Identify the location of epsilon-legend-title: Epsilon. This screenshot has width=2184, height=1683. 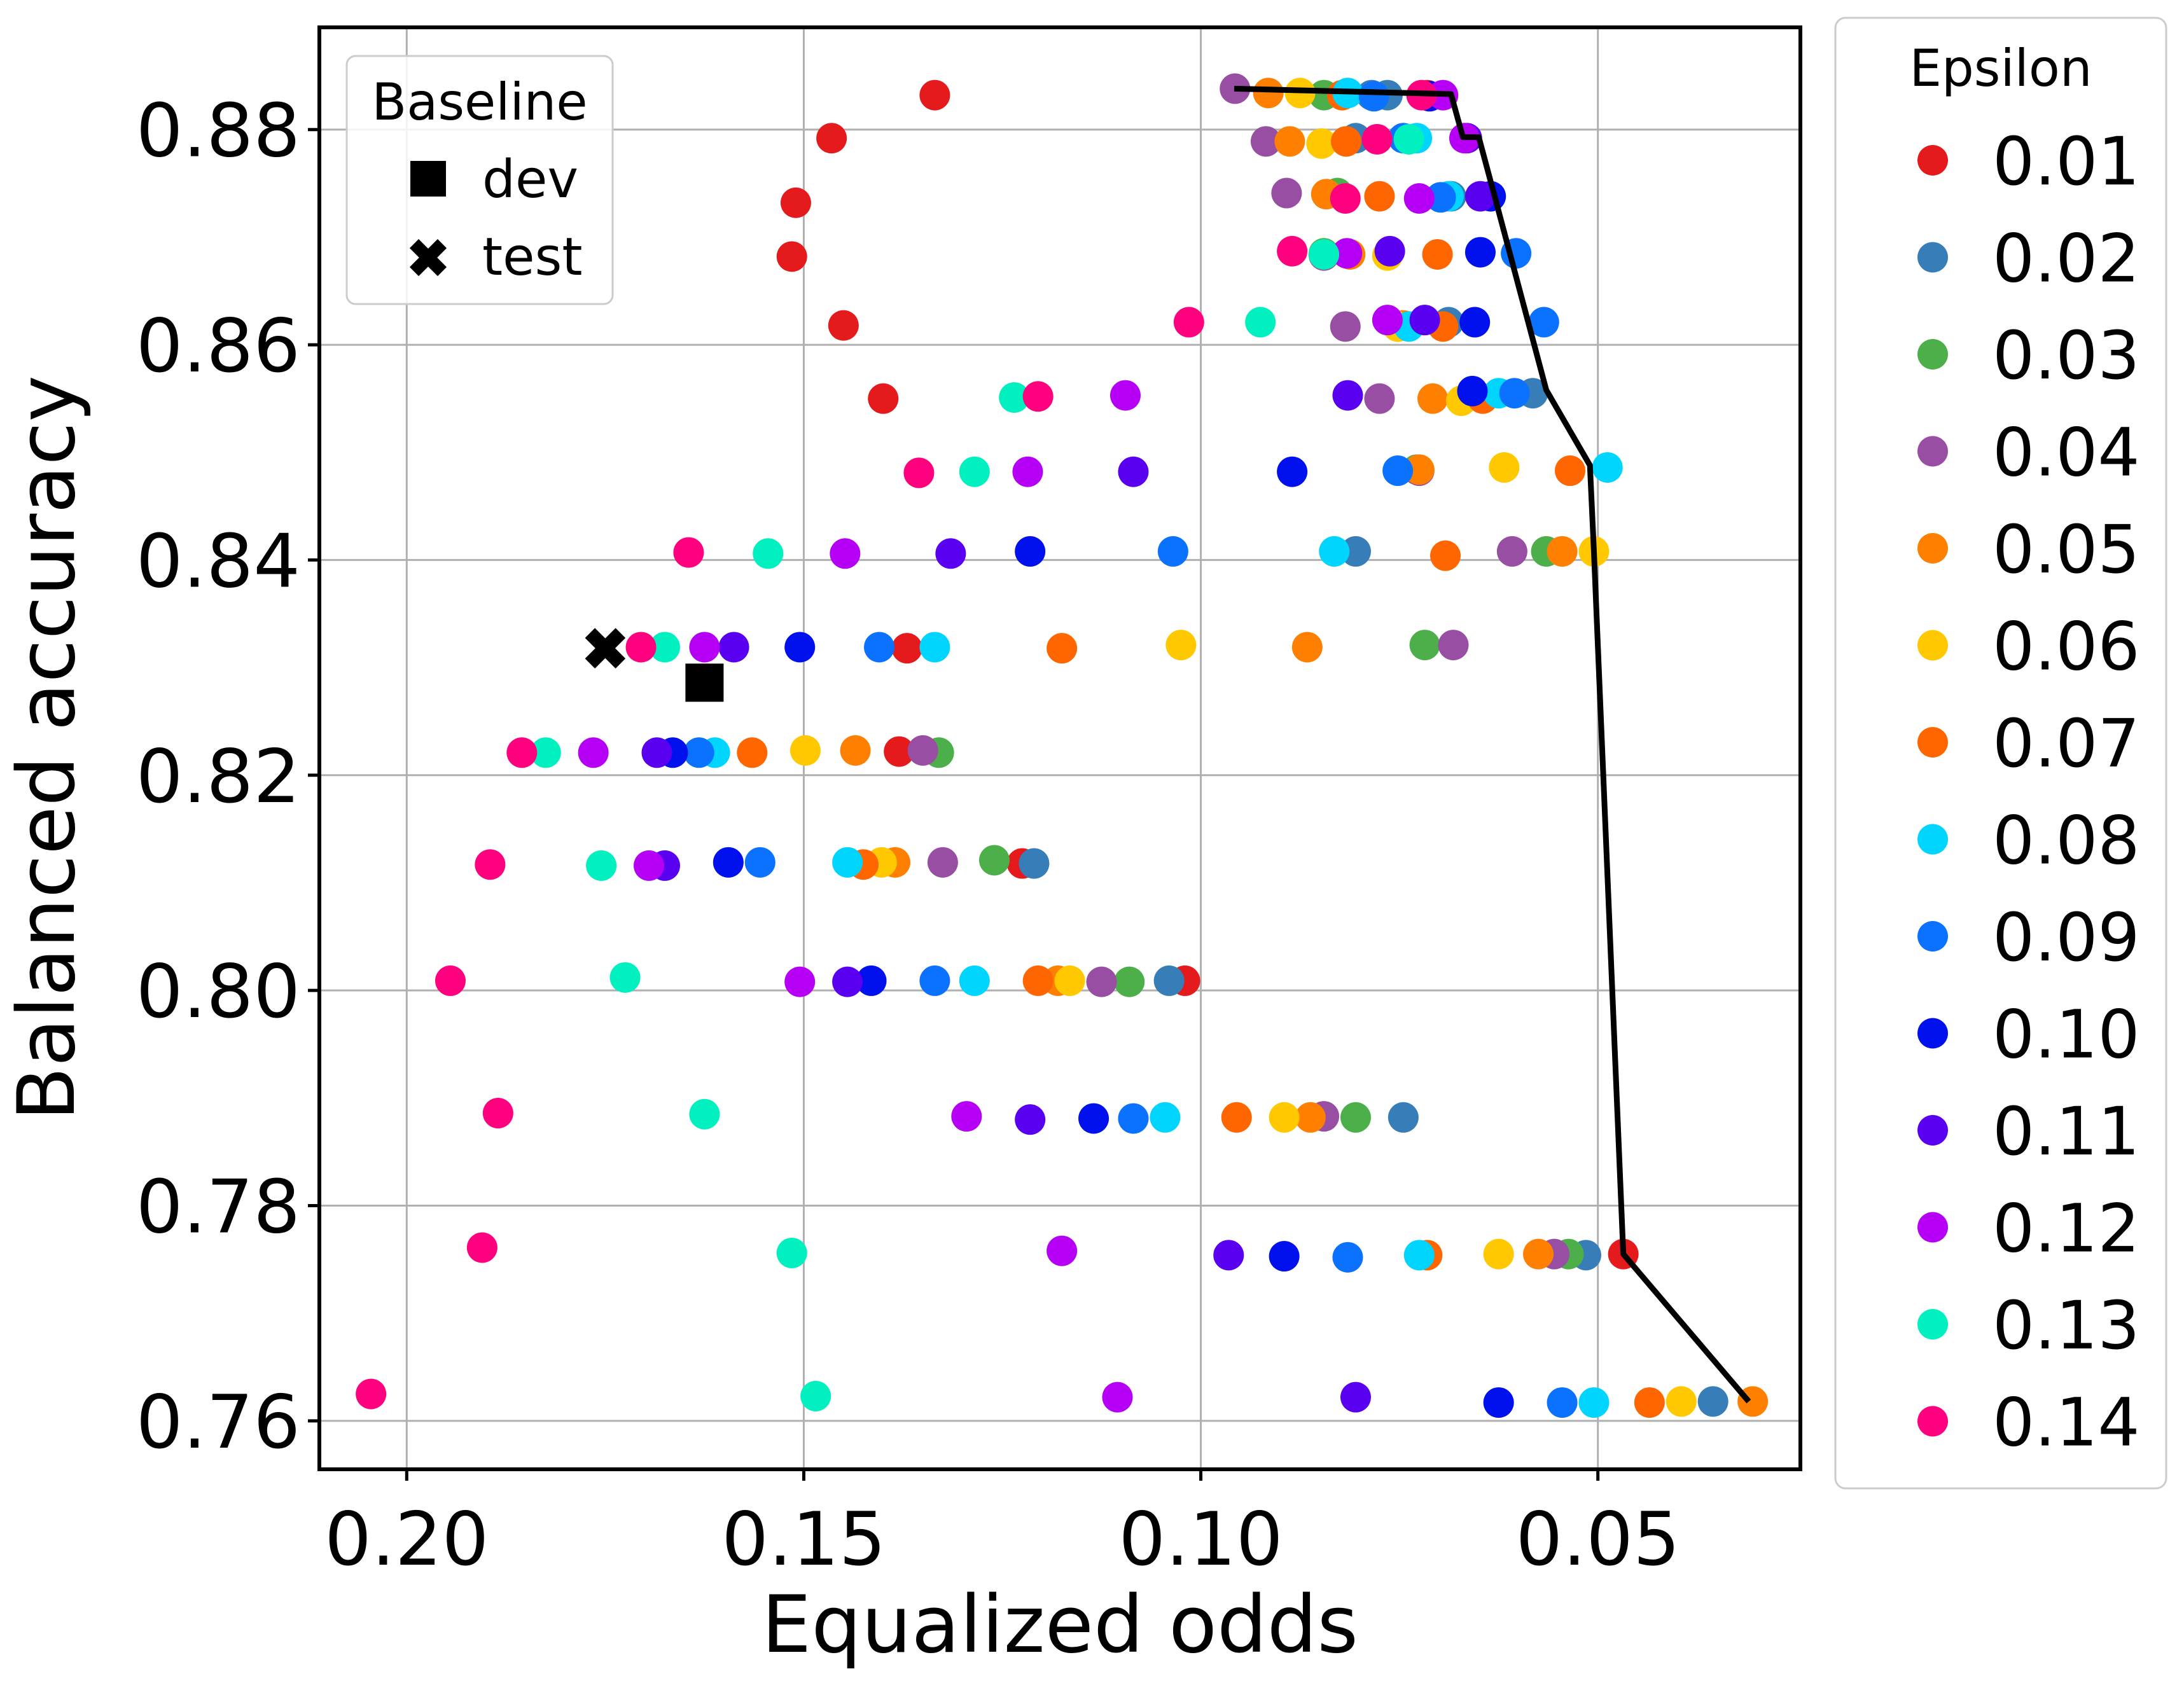
(2001, 69).